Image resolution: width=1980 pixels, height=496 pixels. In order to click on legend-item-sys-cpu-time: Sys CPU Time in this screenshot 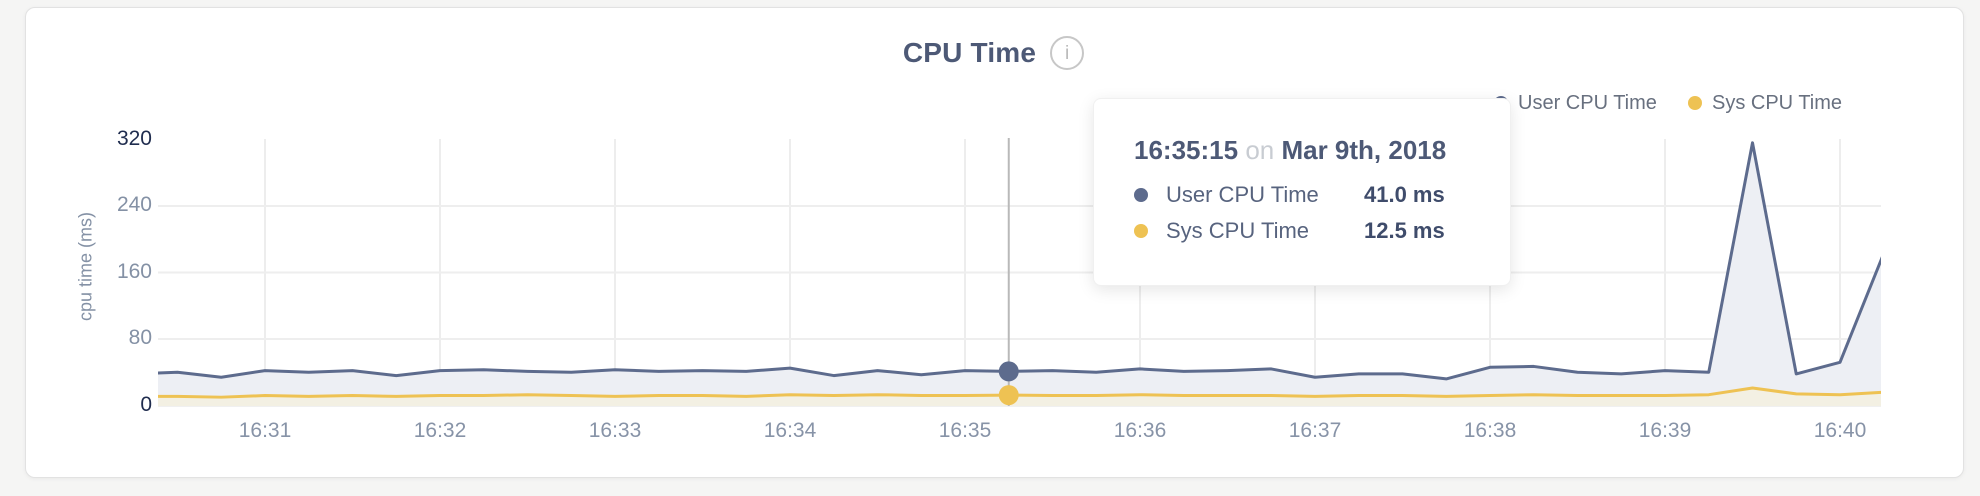, I will do `click(1765, 103)`.